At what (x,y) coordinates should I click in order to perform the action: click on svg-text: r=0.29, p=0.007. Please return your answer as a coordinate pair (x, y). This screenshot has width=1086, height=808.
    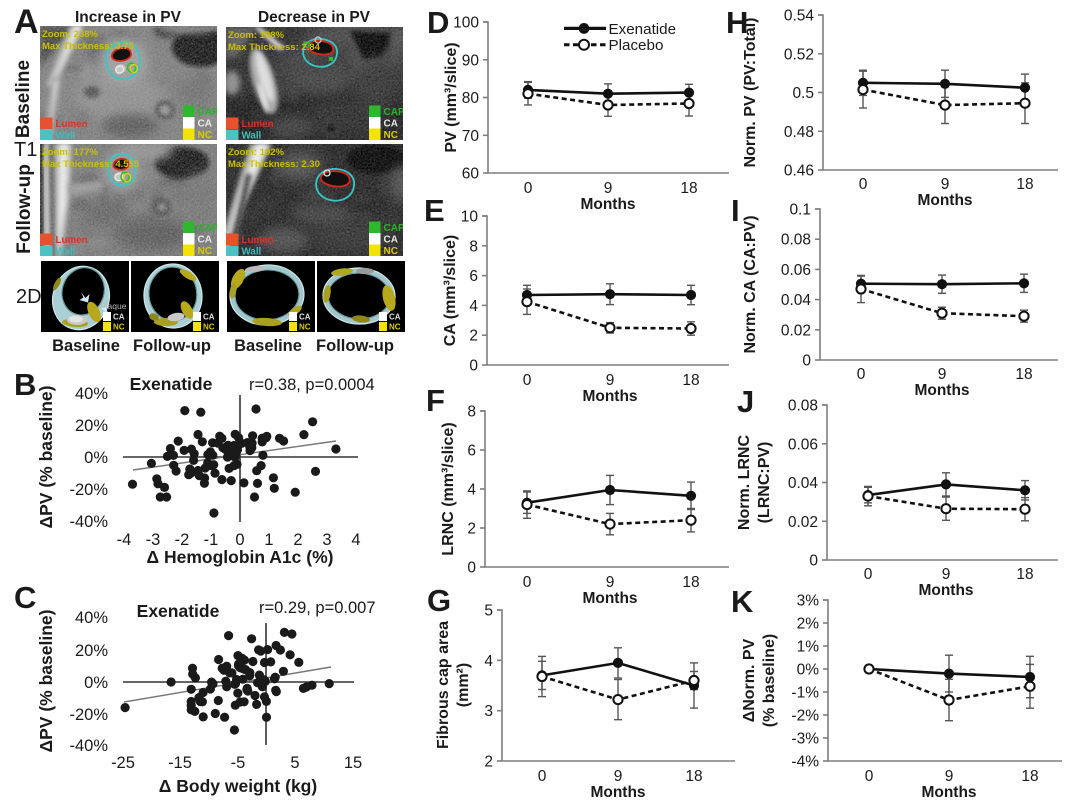
    Looking at the image, I should click on (317, 608).